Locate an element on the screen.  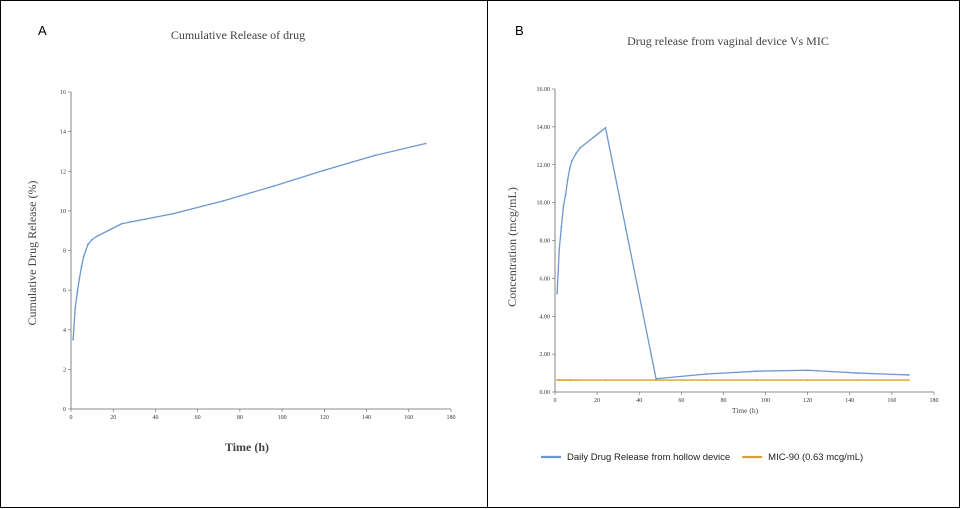
chart-b-y-tick-label: 2.00 is located at coordinates (545, 355).